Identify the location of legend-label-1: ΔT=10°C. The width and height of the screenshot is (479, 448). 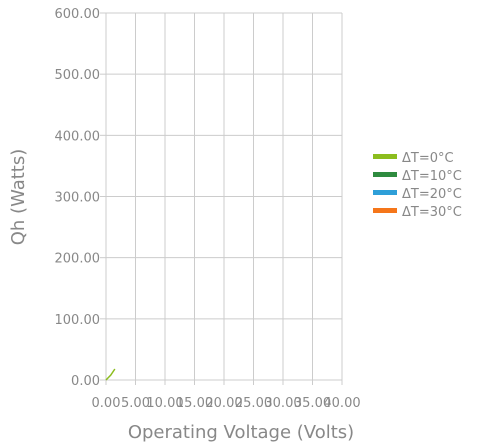
(432, 176).